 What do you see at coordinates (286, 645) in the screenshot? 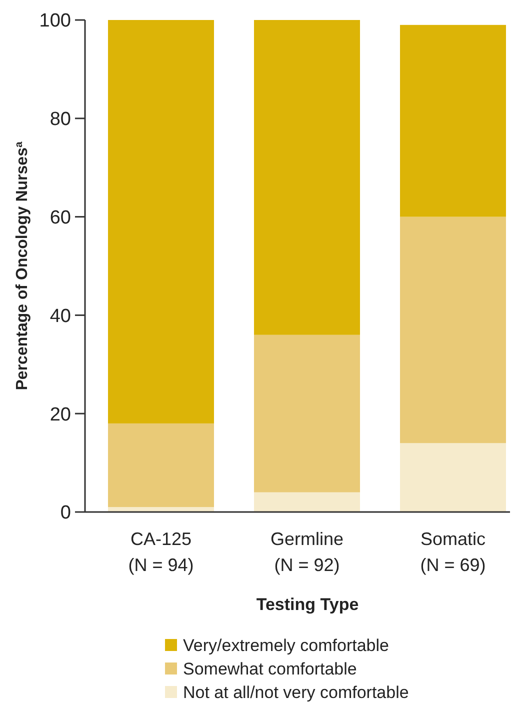
I see `legend-label: Very/extremely comfortable` at bounding box center [286, 645].